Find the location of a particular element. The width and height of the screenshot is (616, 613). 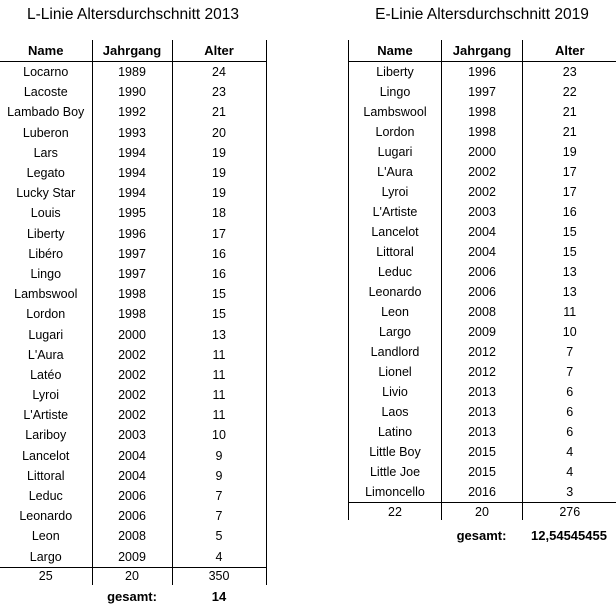

jahrgang-cell: 1992 is located at coordinates (131, 112).